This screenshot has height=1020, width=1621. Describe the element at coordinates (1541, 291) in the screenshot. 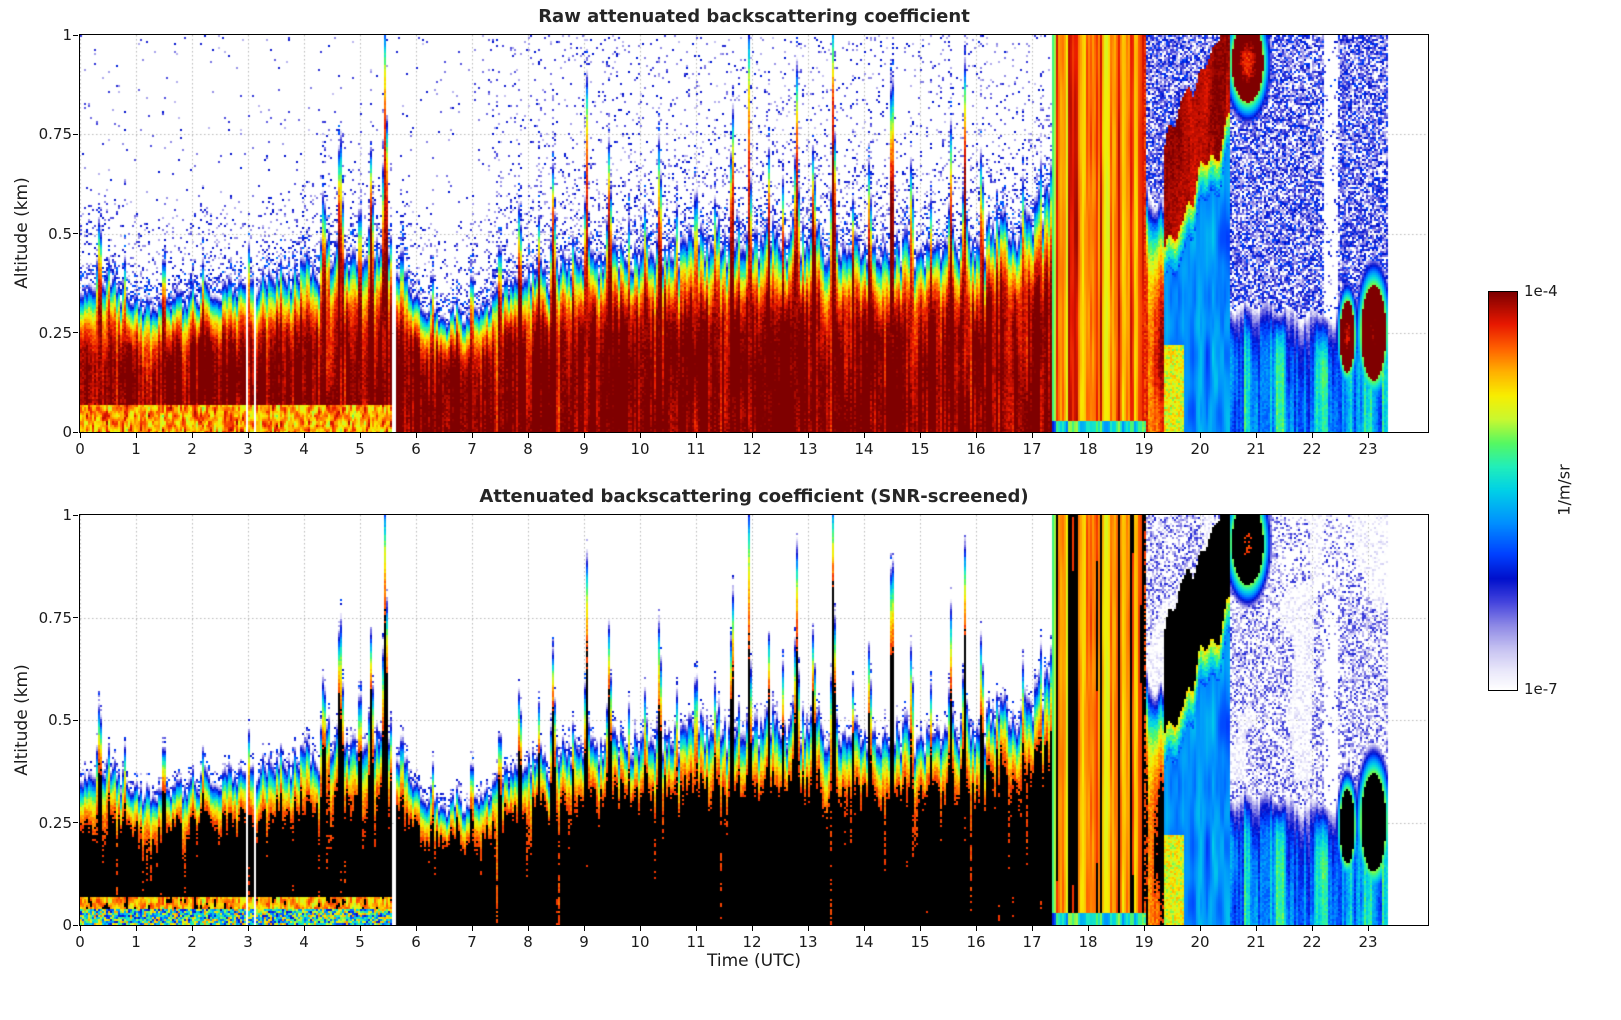

I see `colorbar-max-label: 1e-4` at that location.